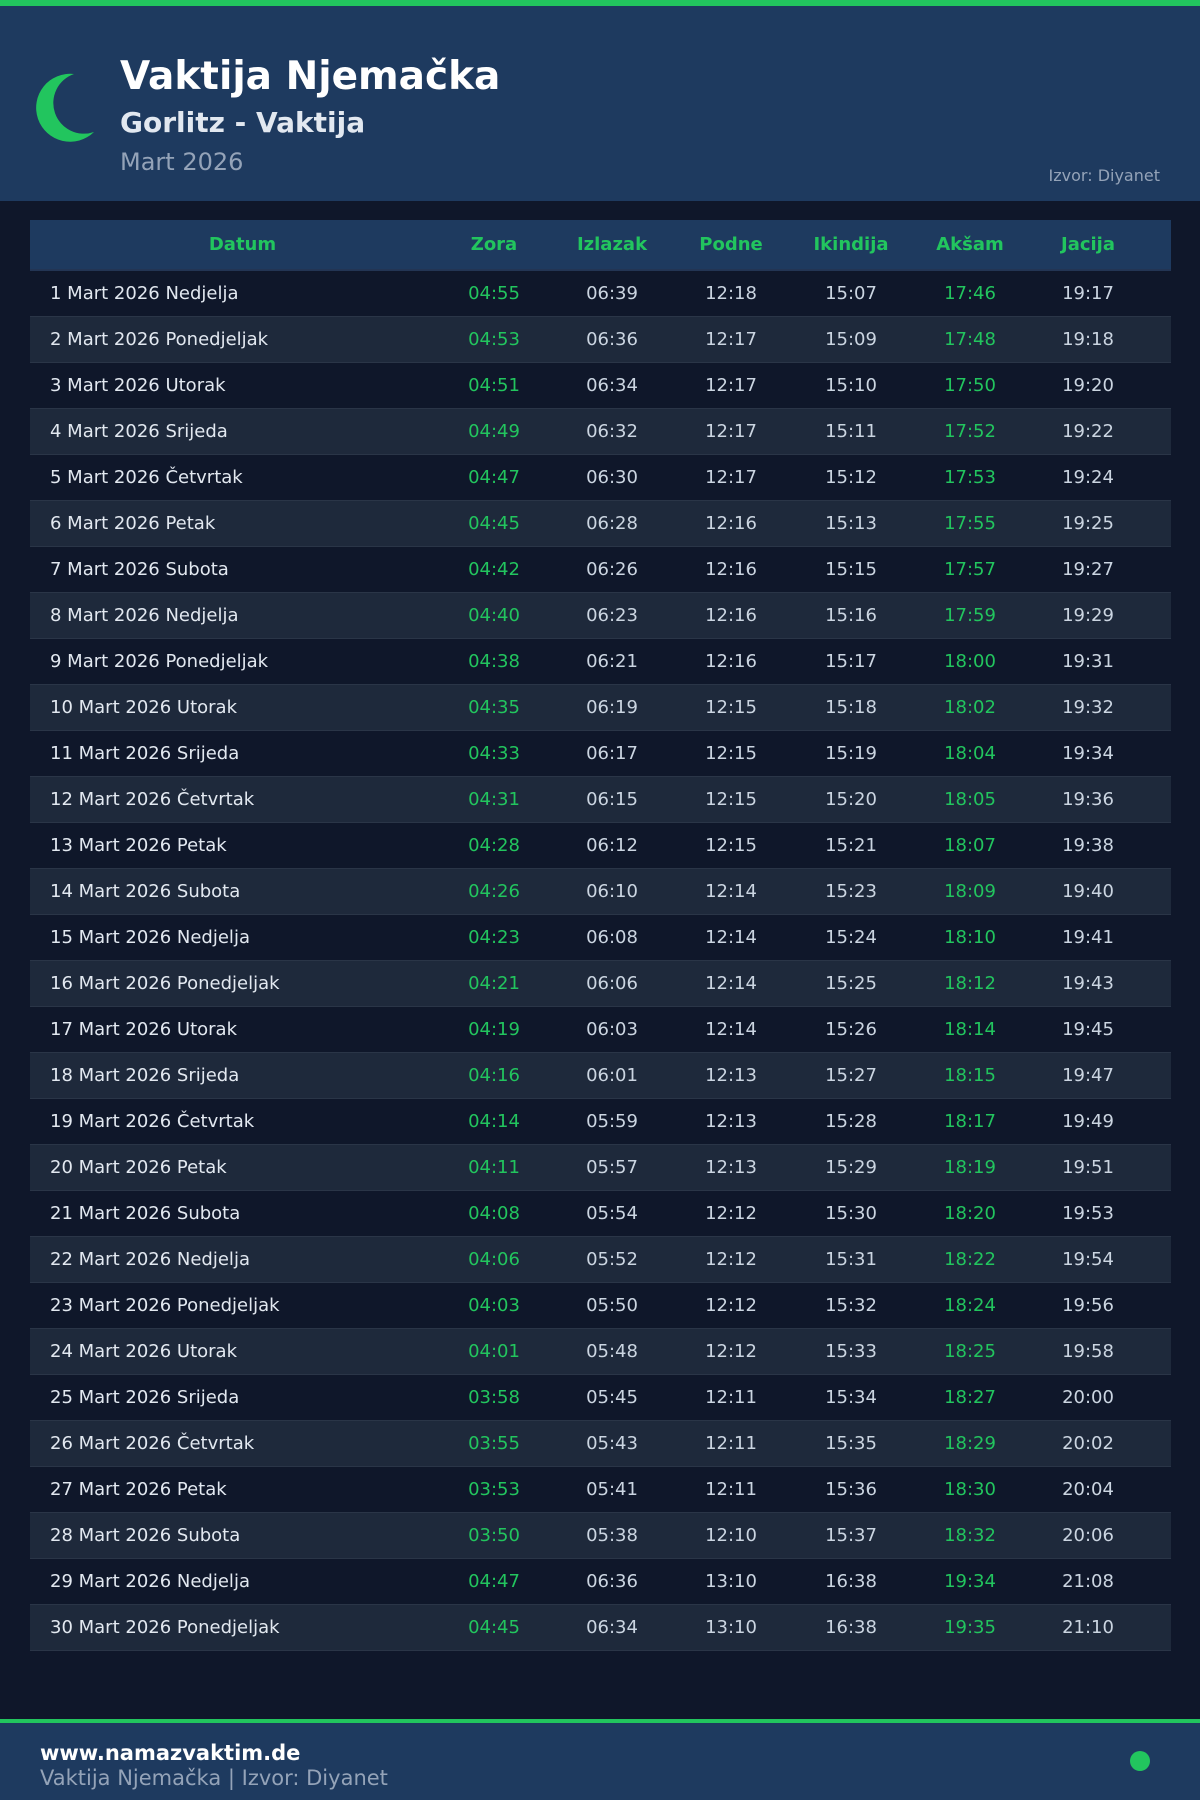  Describe the element at coordinates (494, 523) in the screenshot. I see `cell-time: 04:45` at that location.